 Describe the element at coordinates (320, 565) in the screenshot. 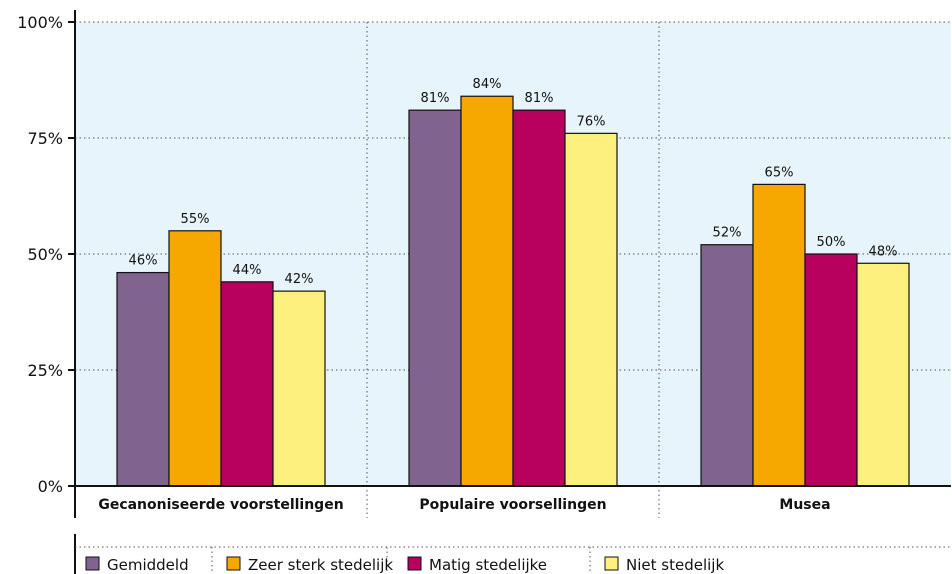

I see `legend-label: Zeer sterk stedelijk` at that location.